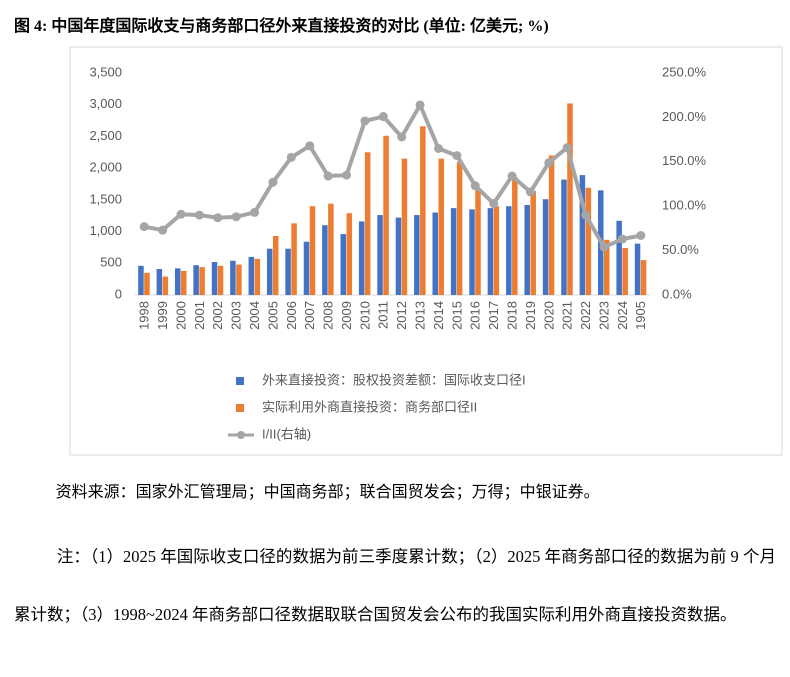  What do you see at coordinates (105, 71) in the screenshot?
I see `y-tick-label: 3,500` at bounding box center [105, 71].